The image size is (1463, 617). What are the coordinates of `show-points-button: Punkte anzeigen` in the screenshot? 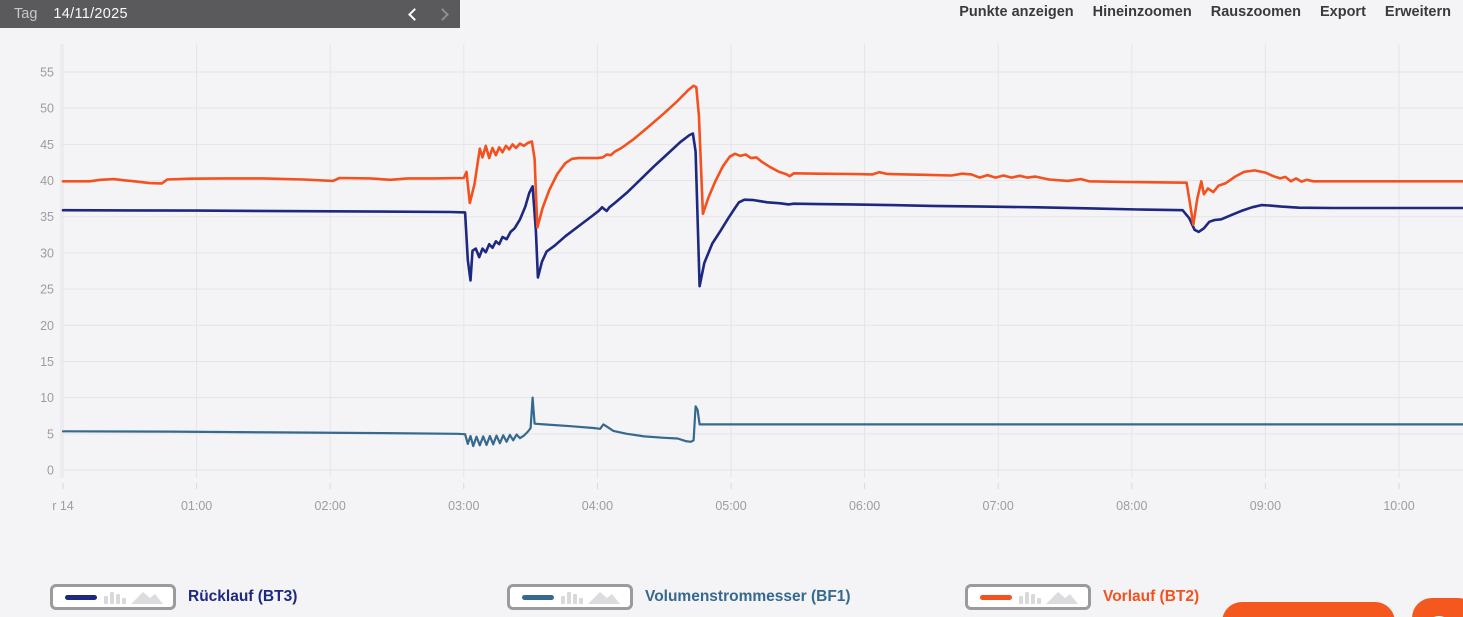 It's located at (1016, 12).